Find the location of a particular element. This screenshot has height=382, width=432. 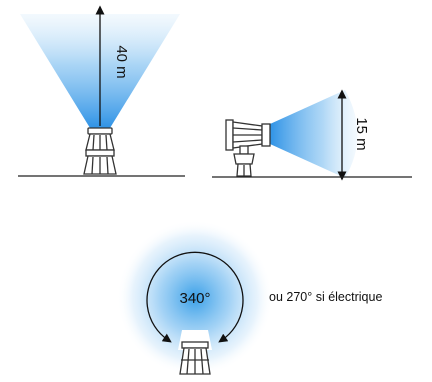

horizontal-beam-group: 15 m is located at coordinates (312, 135).